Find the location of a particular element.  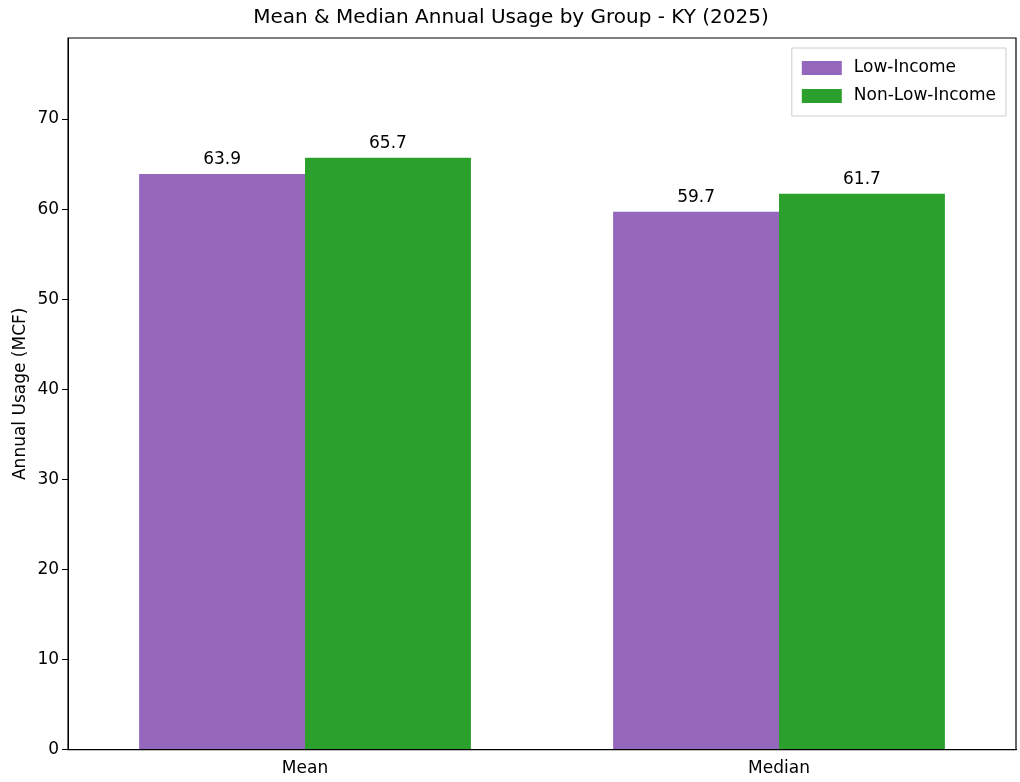

data-label: 63.9 is located at coordinates (222, 157).